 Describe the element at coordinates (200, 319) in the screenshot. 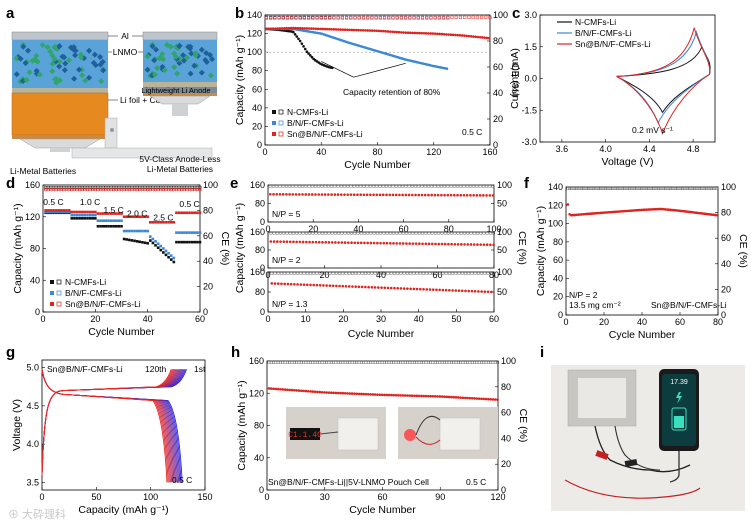

I see `x-tick-label: 60` at that location.